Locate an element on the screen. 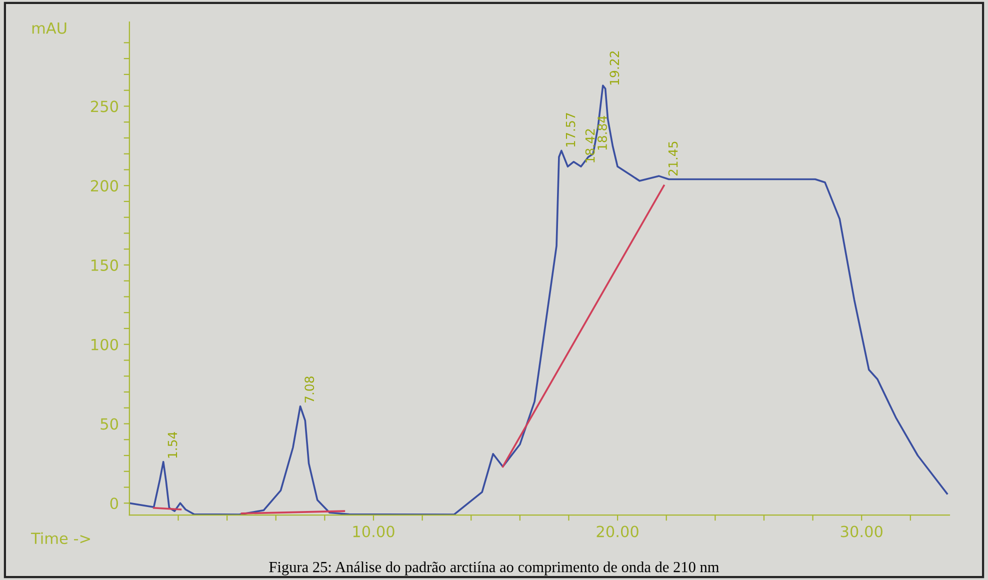  y-tick-label: 150 is located at coordinates (105, 265).